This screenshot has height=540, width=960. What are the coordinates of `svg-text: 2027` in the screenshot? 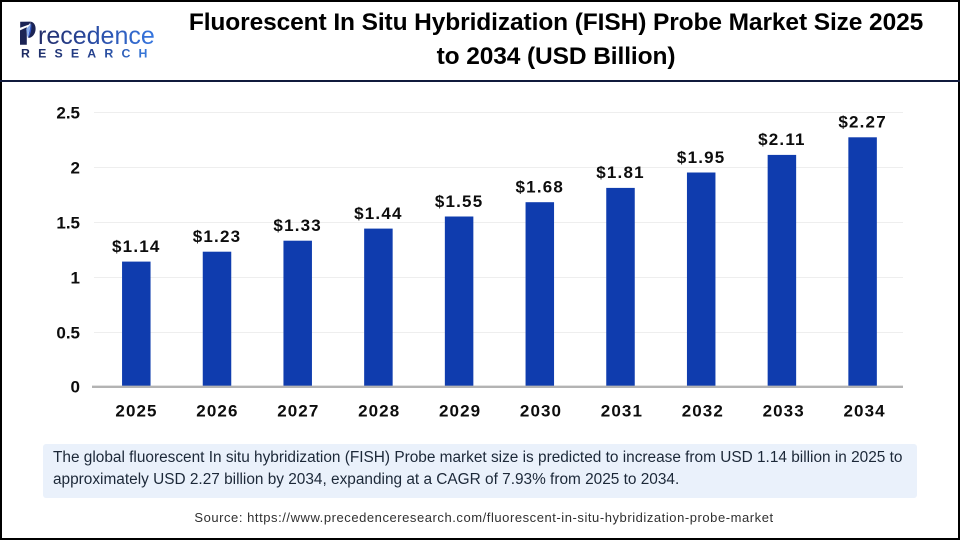 It's located at (298, 411).